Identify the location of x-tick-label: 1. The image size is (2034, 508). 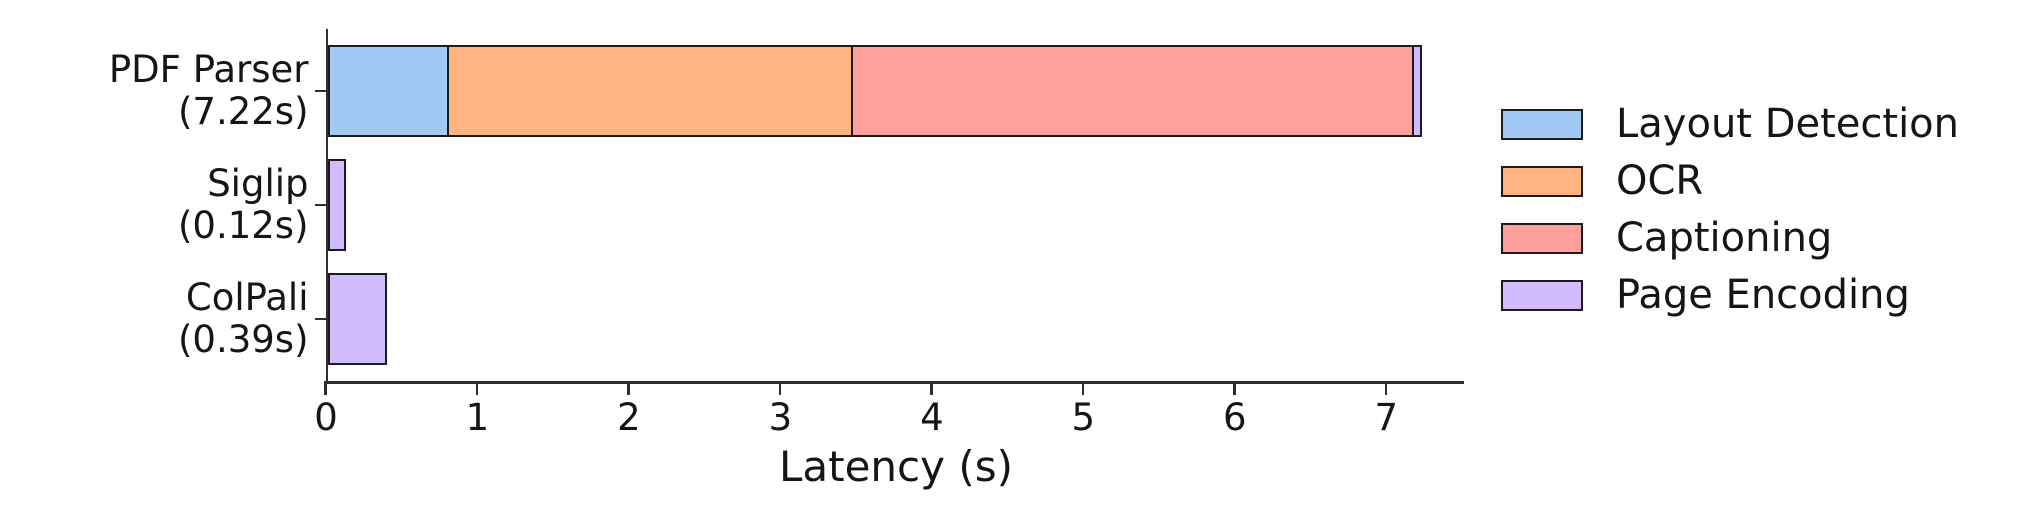
(477, 417).